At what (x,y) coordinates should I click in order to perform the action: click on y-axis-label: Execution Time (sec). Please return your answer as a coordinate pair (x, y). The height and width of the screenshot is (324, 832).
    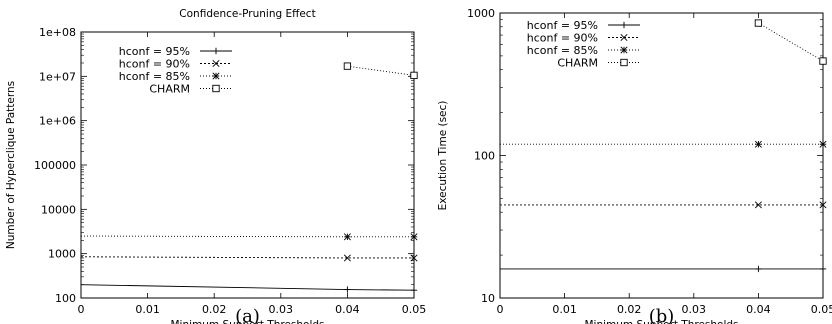
    Looking at the image, I should click on (443, 156).